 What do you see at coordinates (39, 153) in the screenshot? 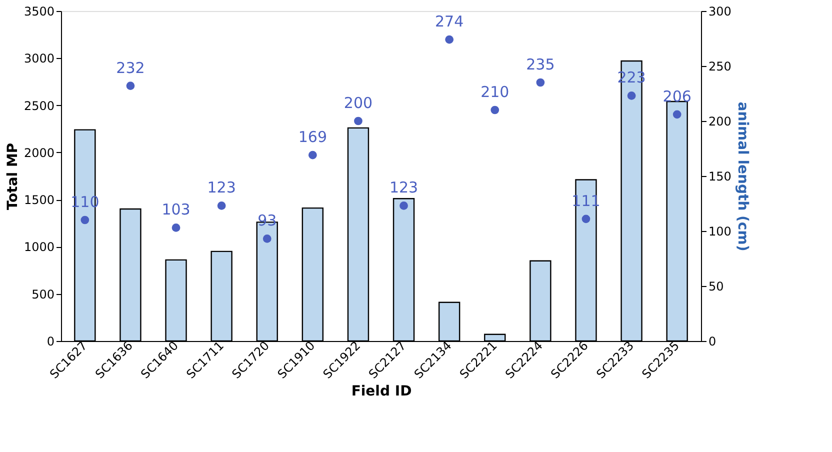
I see `y-tick-label: 2000` at bounding box center [39, 153].